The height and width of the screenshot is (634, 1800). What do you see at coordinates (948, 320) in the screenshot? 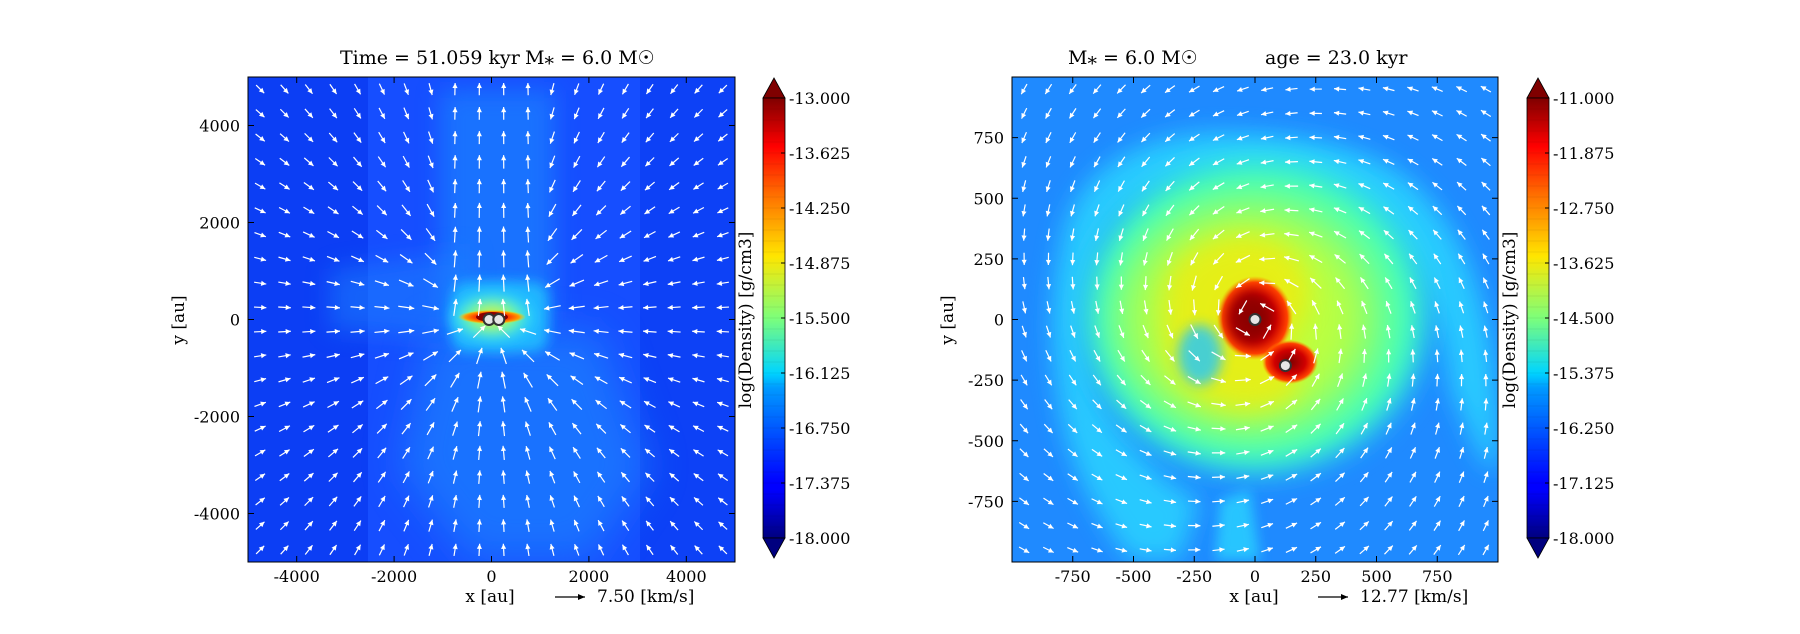
I see `y-axis-label-right: y [au]` at bounding box center [948, 320].